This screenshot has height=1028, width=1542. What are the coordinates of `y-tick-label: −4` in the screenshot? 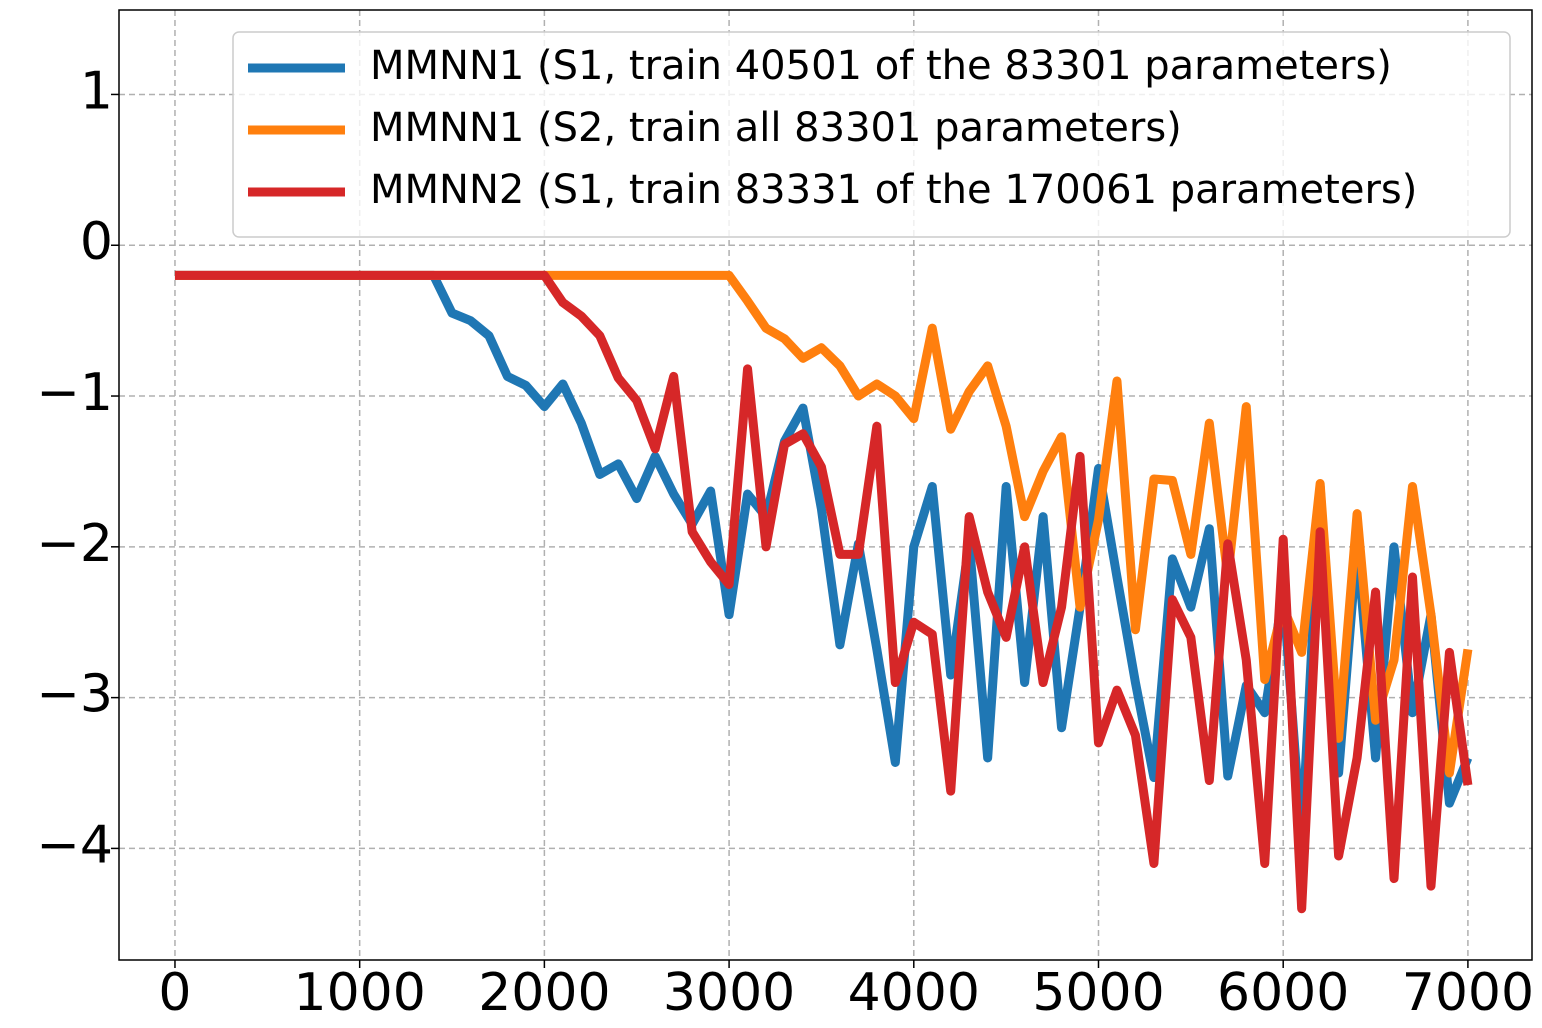 It's located at (74, 845).